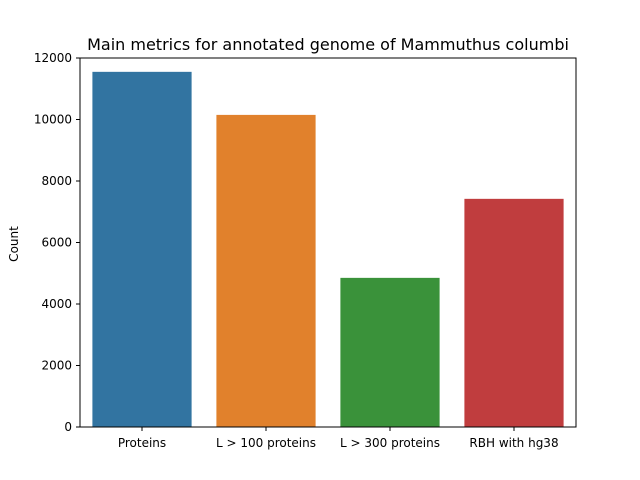 The height and width of the screenshot is (480, 640). Describe the element at coordinates (142, 443) in the screenshot. I see `x-tick-label: Proteins` at that location.